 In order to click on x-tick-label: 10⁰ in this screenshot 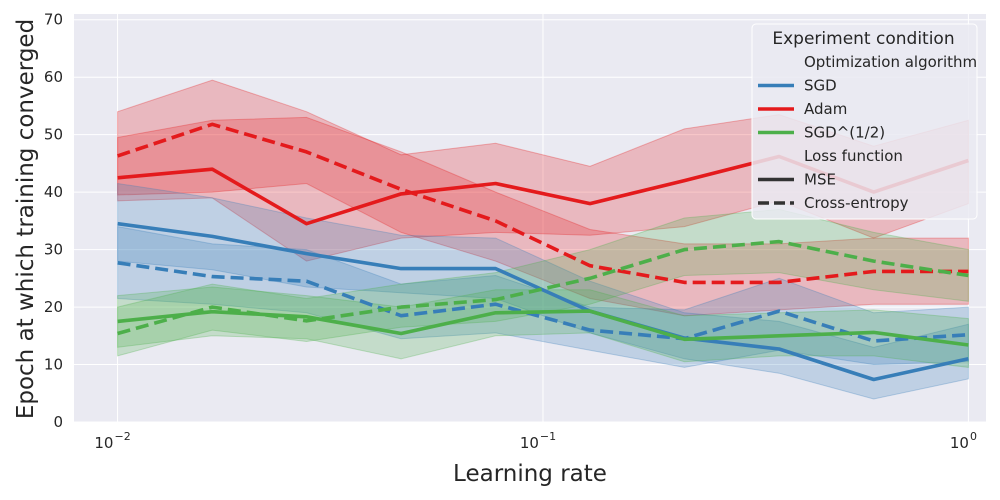, I will do `click(963, 441)`.